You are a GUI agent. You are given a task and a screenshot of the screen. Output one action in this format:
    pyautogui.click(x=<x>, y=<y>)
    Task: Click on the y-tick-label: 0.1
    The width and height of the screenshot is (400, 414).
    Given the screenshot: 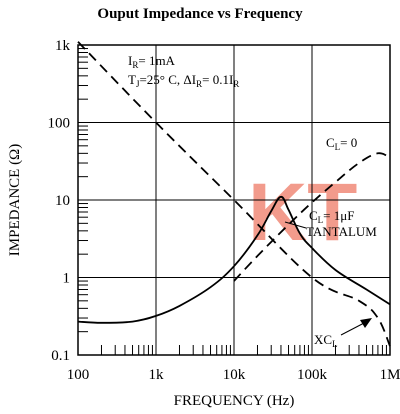 What is the action you would take?
    pyautogui.click(x=60, y=356)
    